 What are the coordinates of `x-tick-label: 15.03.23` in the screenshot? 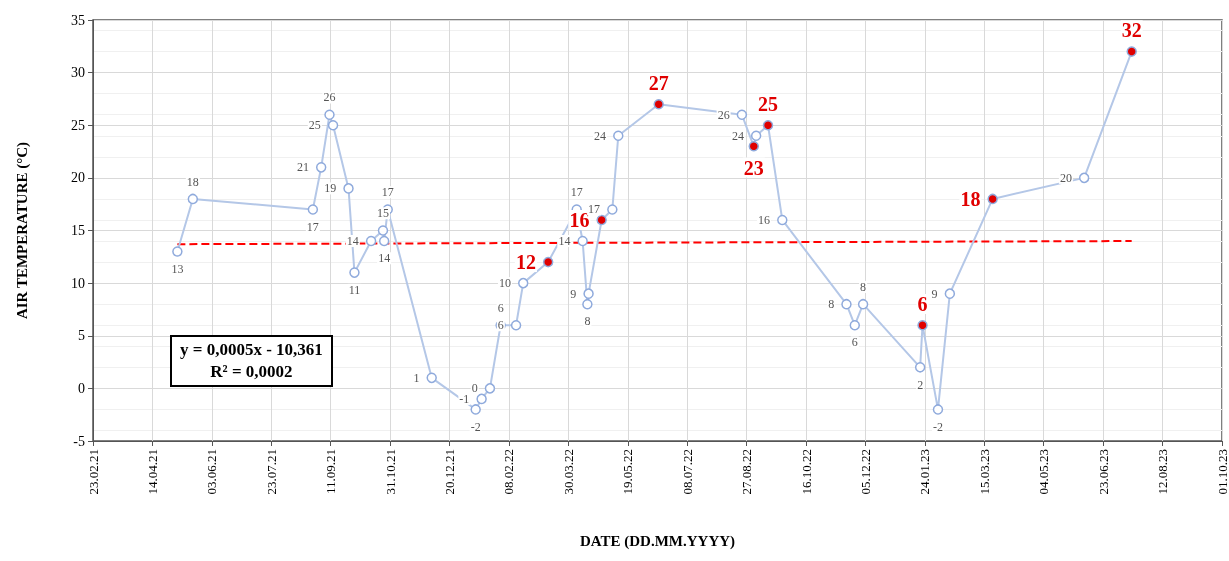 It's located at (984, 472).